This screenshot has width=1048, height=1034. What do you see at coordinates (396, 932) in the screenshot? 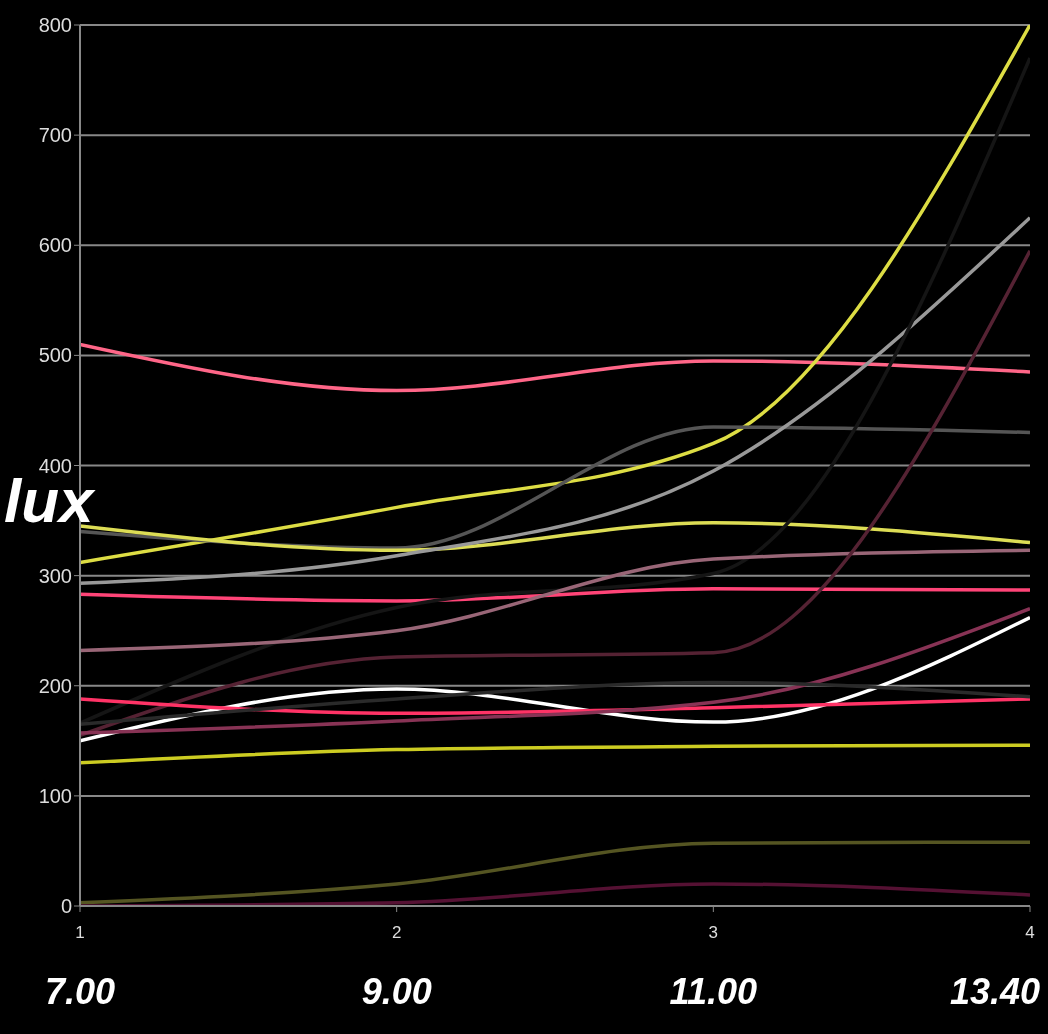
I see `x-tick-label: 2` at bounding box center [396, 932].